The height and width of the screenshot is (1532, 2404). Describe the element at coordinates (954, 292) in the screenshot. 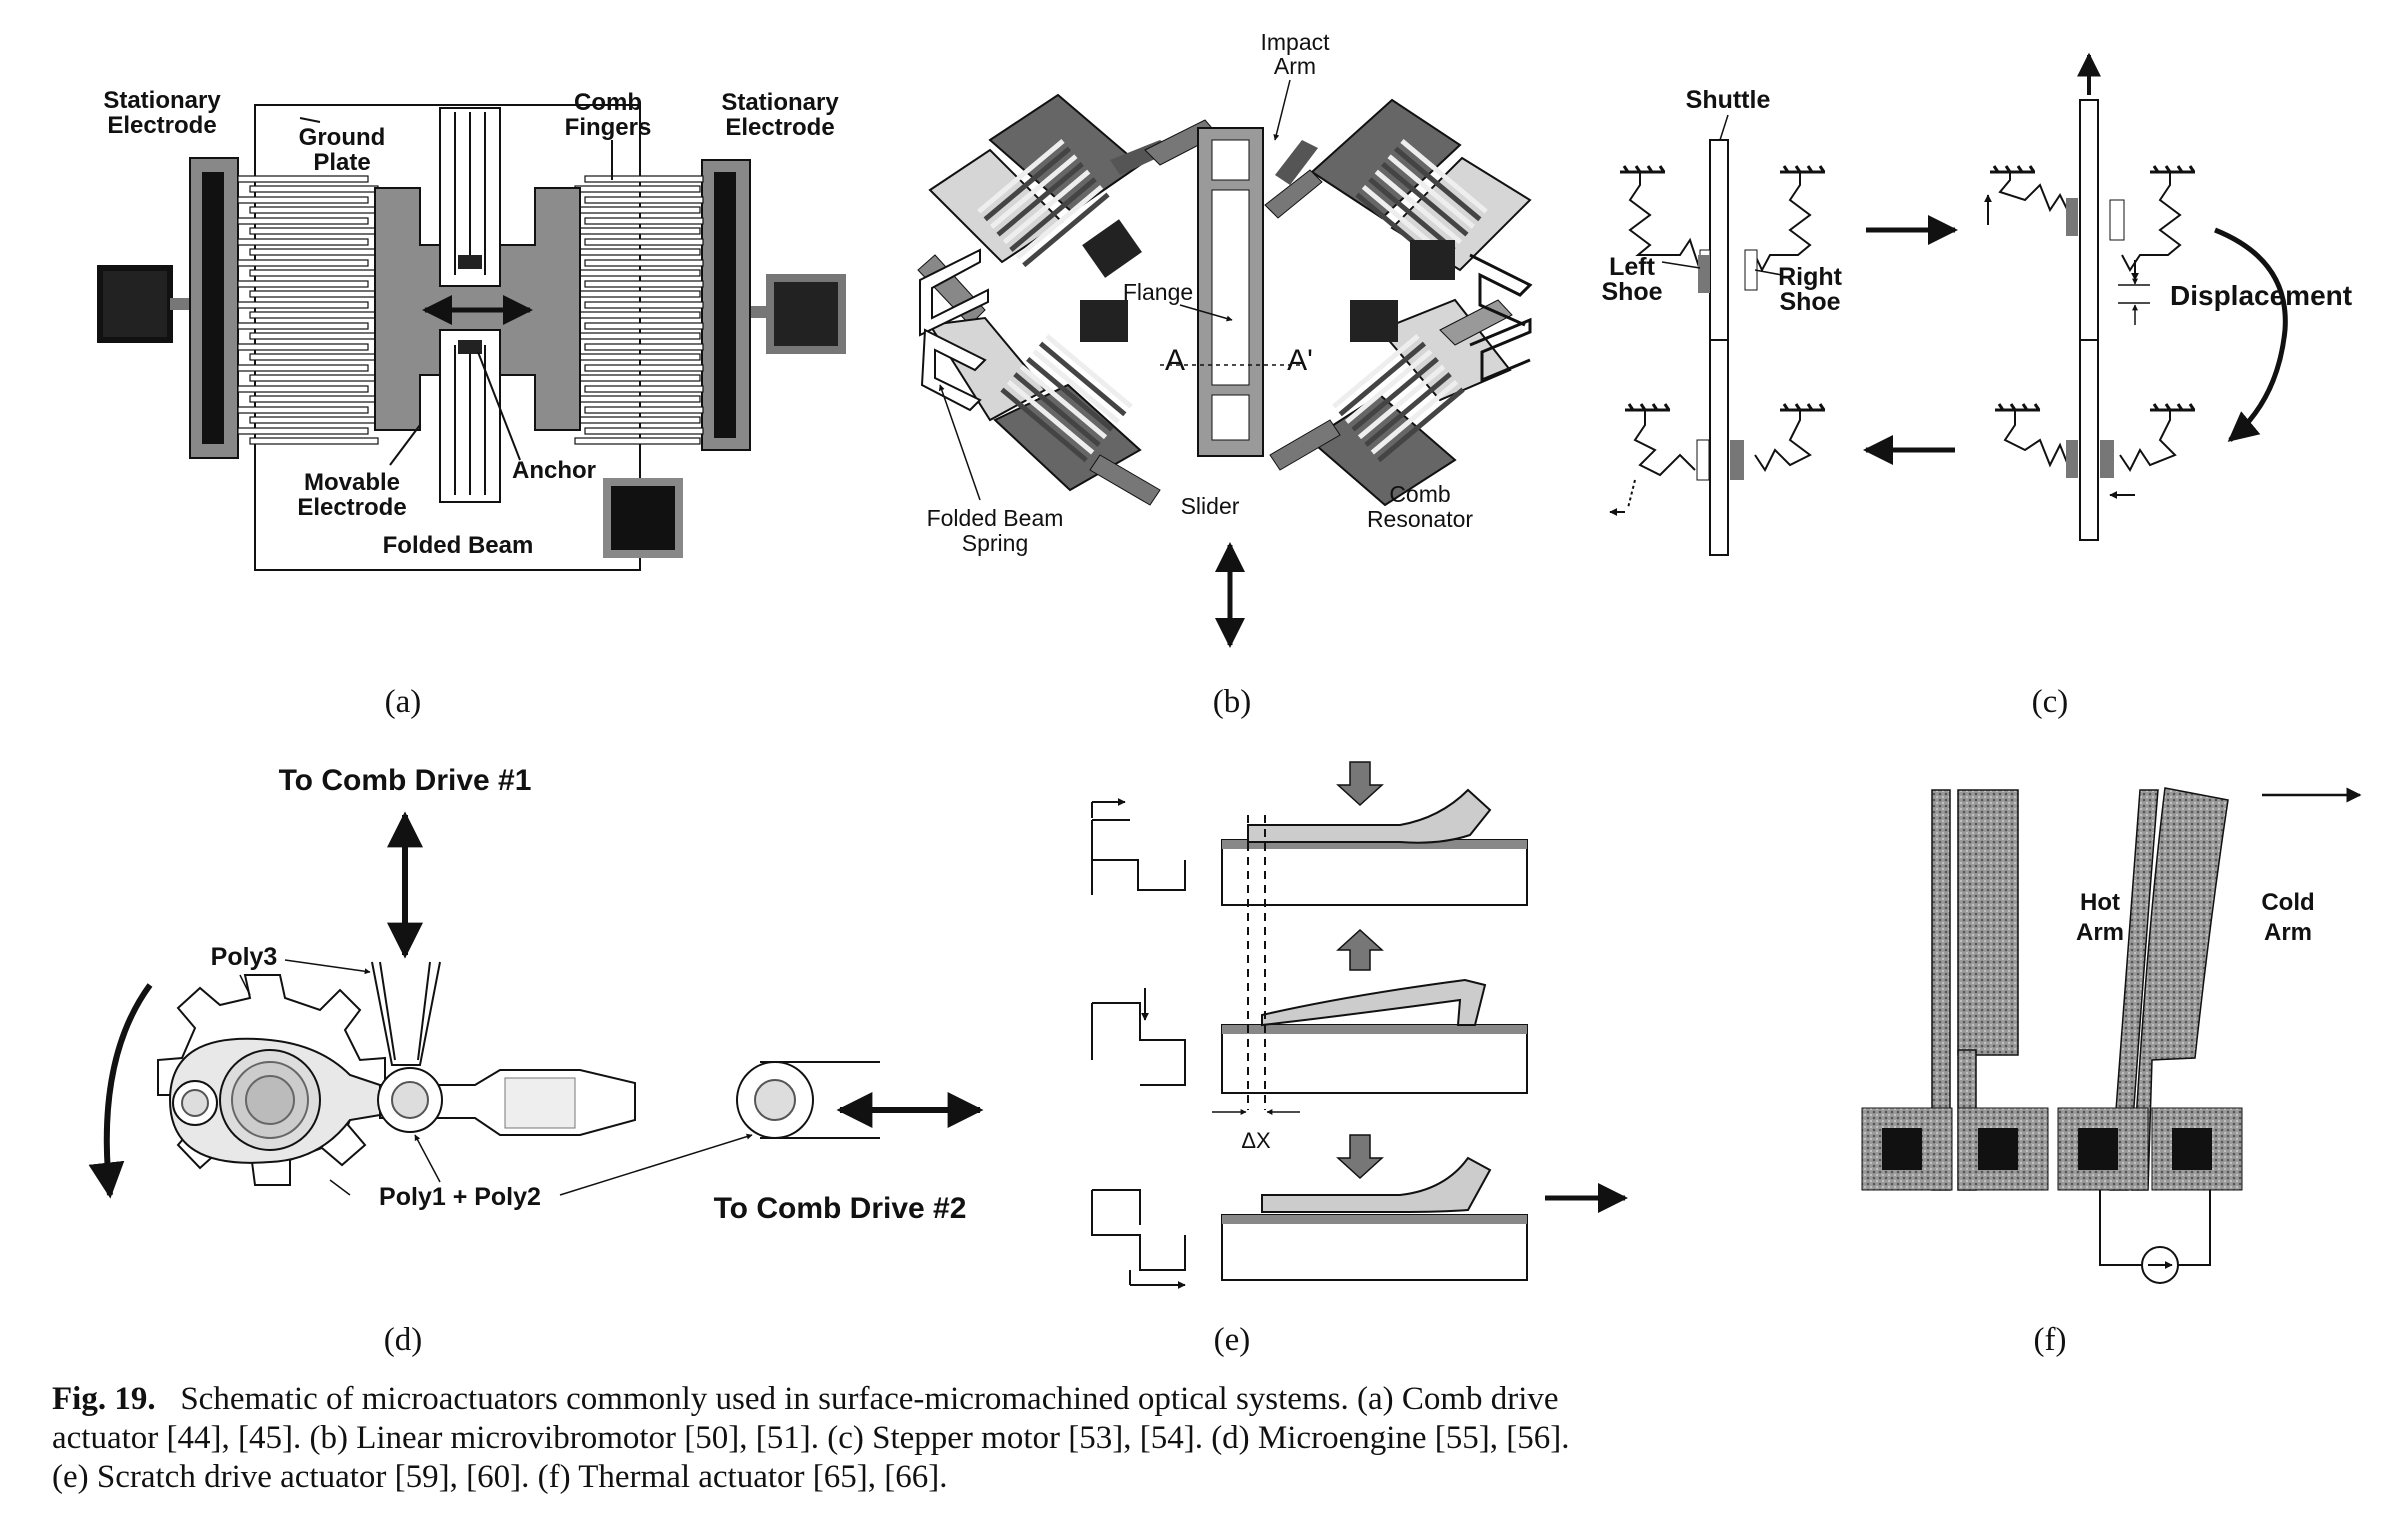

I see `folded-beam-spring-tl` at that location.